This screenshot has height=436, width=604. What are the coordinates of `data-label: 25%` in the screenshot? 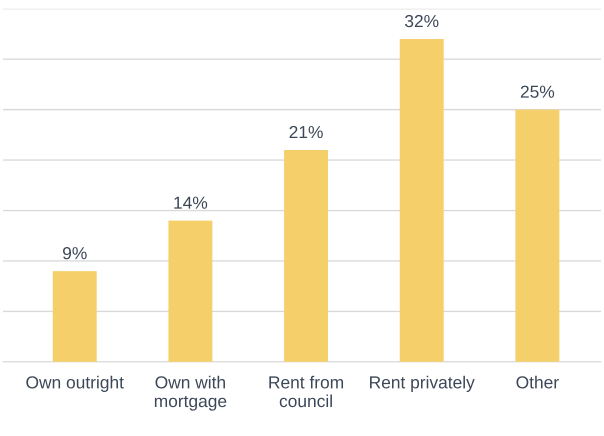 It's located at (537, 92).